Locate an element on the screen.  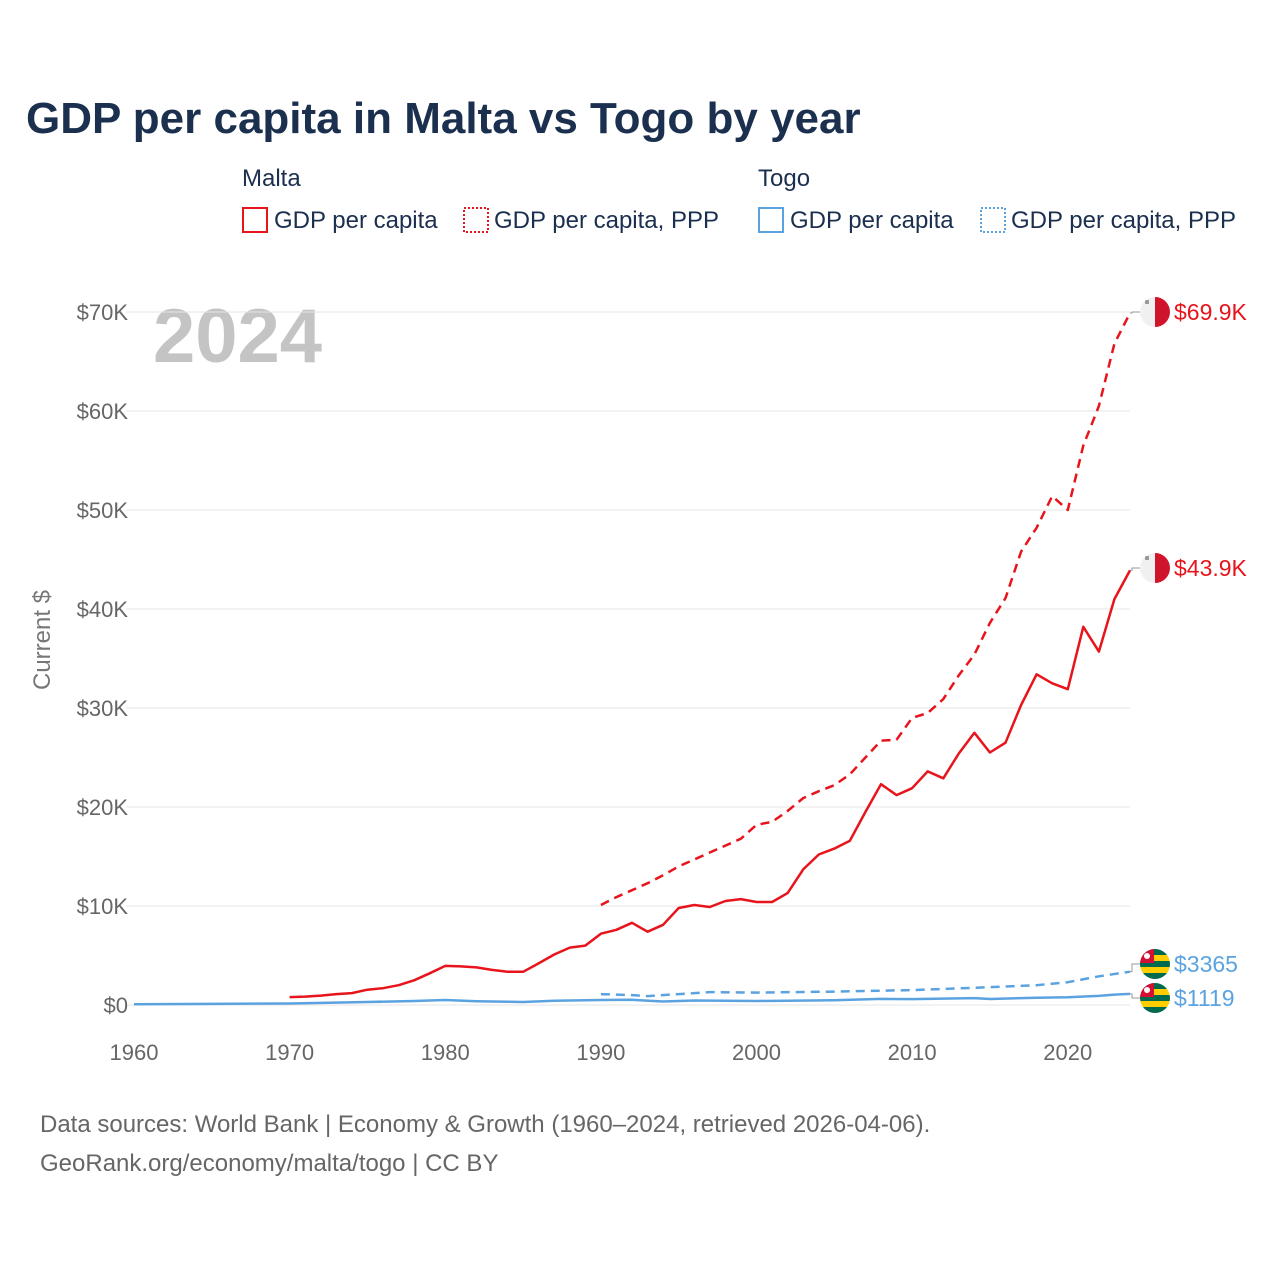
series-line-togo-gdp-per-capita is located at coordinates (632, 999).